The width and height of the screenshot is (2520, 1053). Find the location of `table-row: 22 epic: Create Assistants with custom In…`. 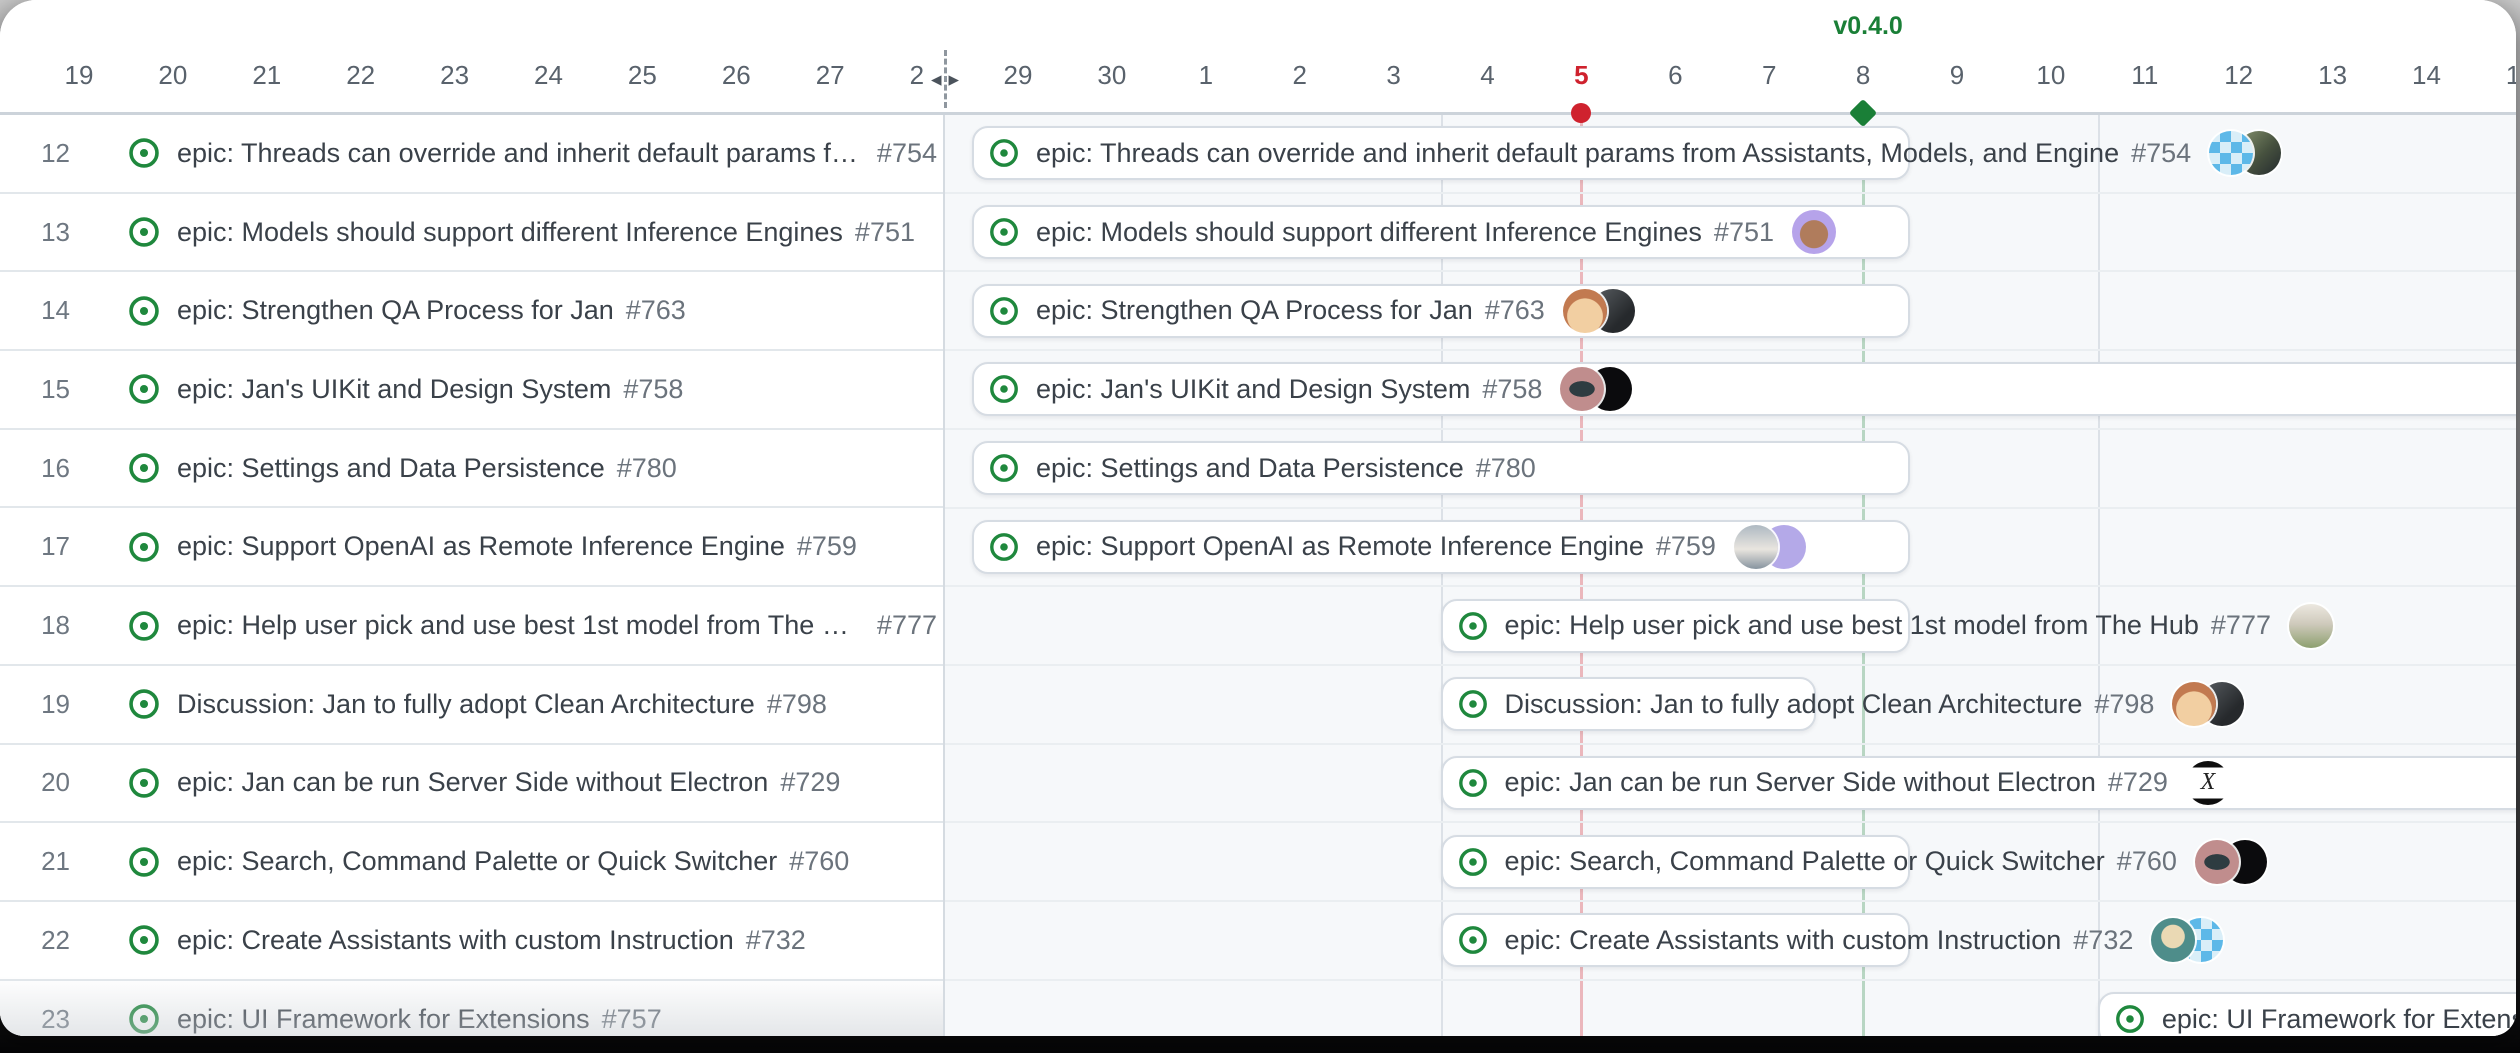

table-row: 22 epic: Create Assistants with custom In… is located at coordinates (471, 941).